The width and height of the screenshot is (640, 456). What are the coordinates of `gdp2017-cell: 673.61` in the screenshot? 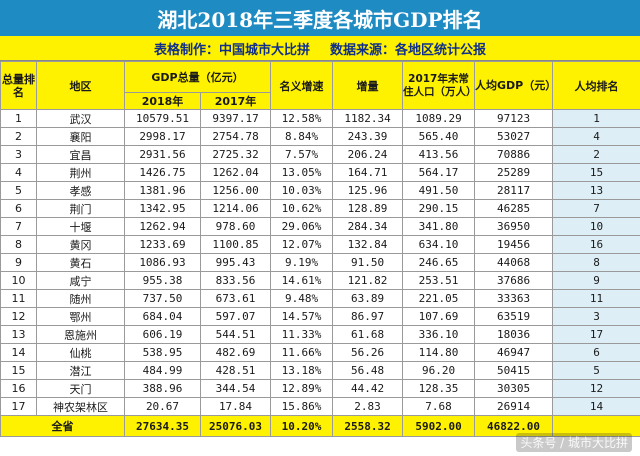 It's located at (235, 298).